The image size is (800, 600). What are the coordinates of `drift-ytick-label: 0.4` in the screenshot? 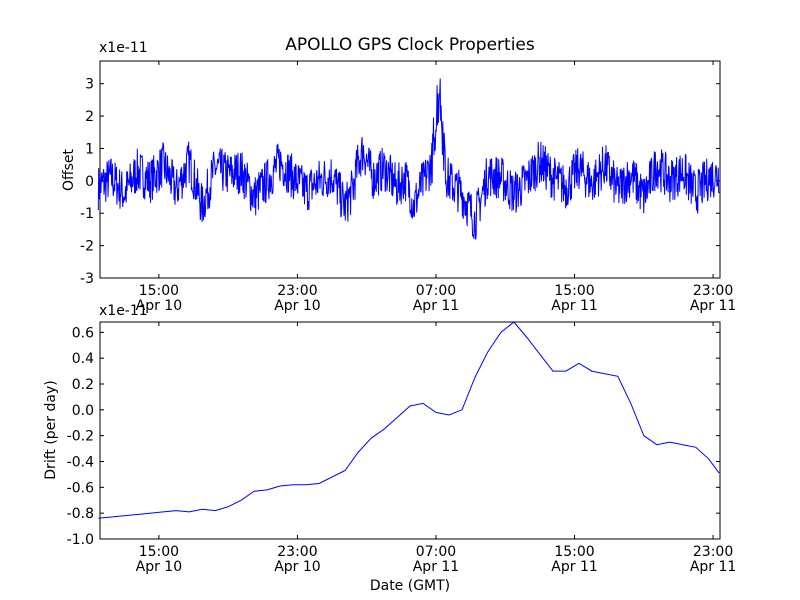 It's located at (83, 359).